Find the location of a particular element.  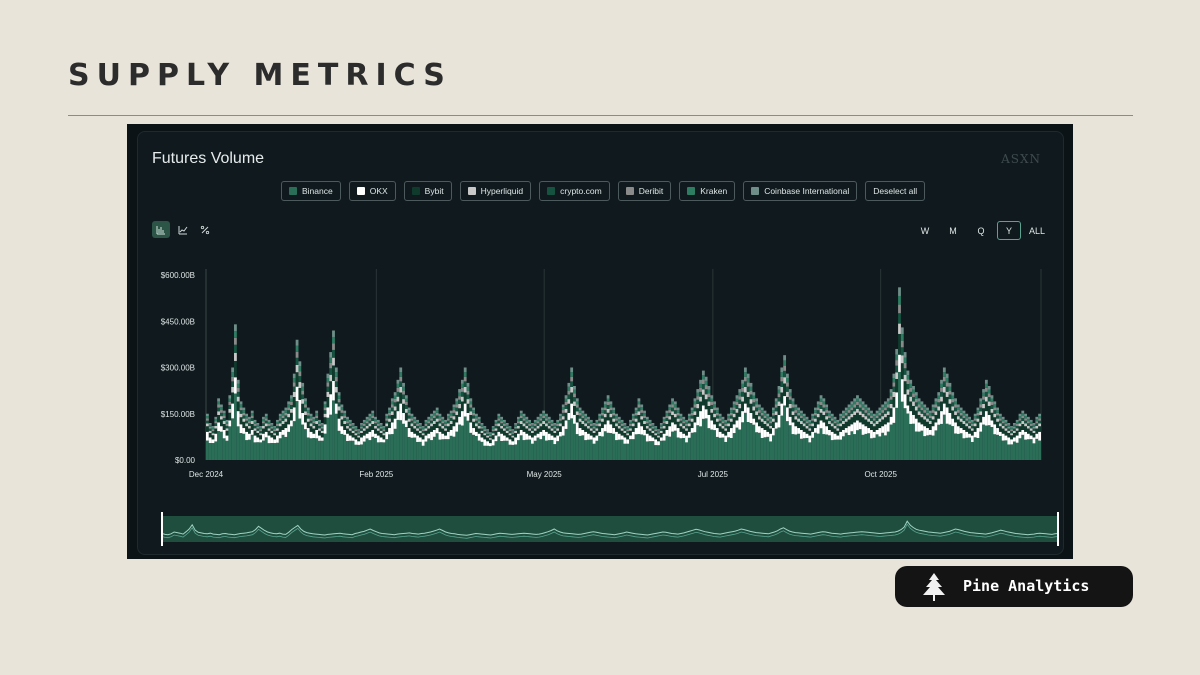

navigator-left-handle is located at coordinates (162, 529).